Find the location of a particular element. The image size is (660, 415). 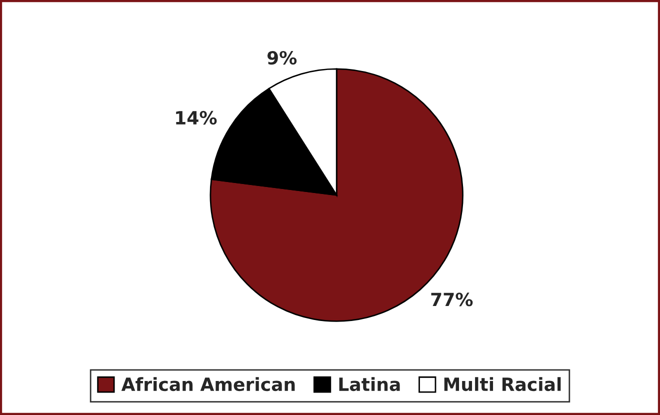

data-label: 14% is located at coordinates (196, 117).